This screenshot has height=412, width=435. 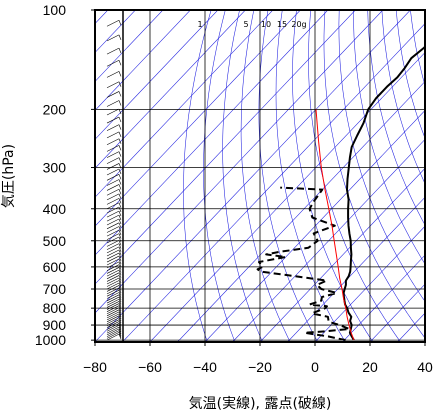 What do you see at coordinates (55, 109) in the screenshot?
I see `y-tick-label: 200` at bounding box center [55, 109].